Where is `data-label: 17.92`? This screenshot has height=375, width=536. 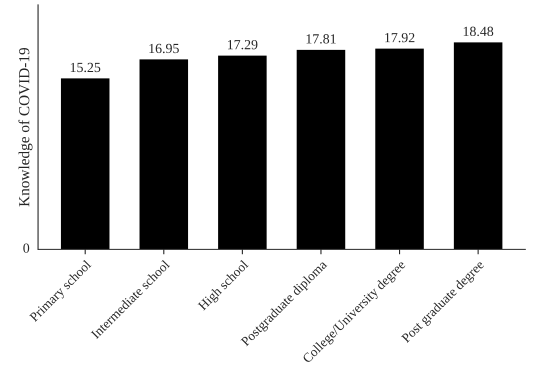 data-label: 17.92 is located at coordinates (399, 37).